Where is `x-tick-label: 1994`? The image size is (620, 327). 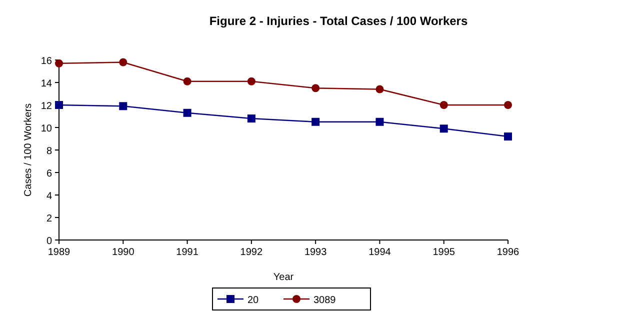 x-tick-label: 1994 is located at coordinates (380, 252).